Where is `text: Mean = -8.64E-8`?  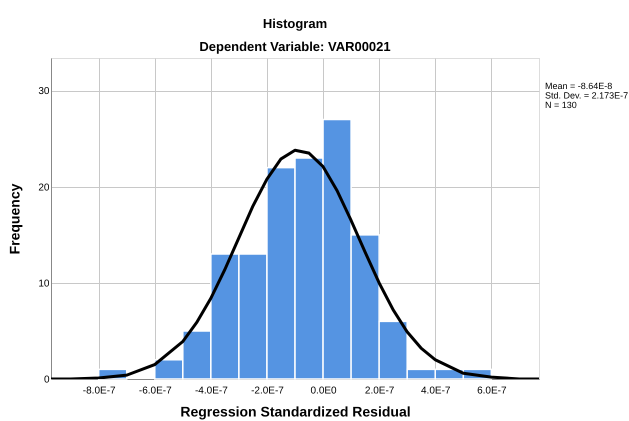
text: Mean = -8.64E-8 is located at coordinates (578, 86).